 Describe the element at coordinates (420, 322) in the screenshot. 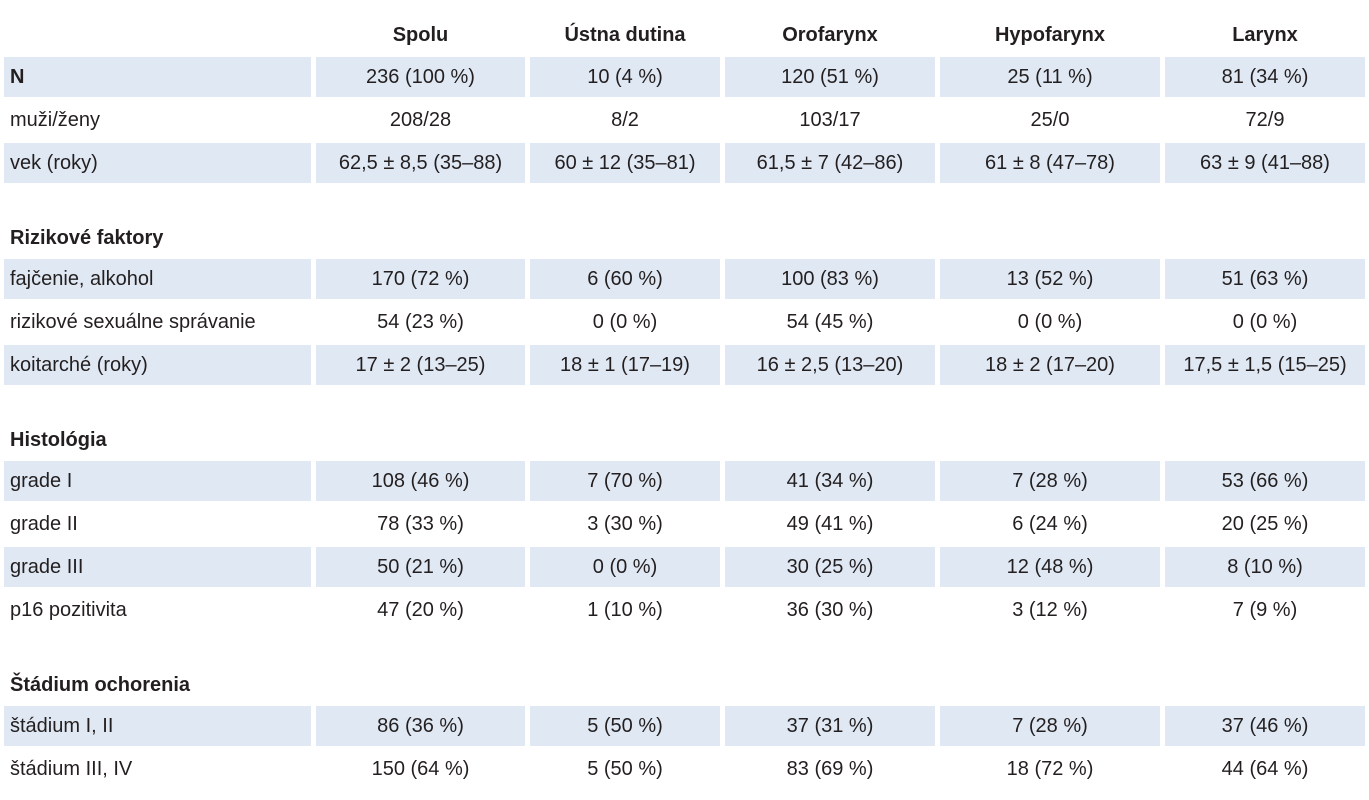

I see `table-cell: 54 (23 %)` at that location.